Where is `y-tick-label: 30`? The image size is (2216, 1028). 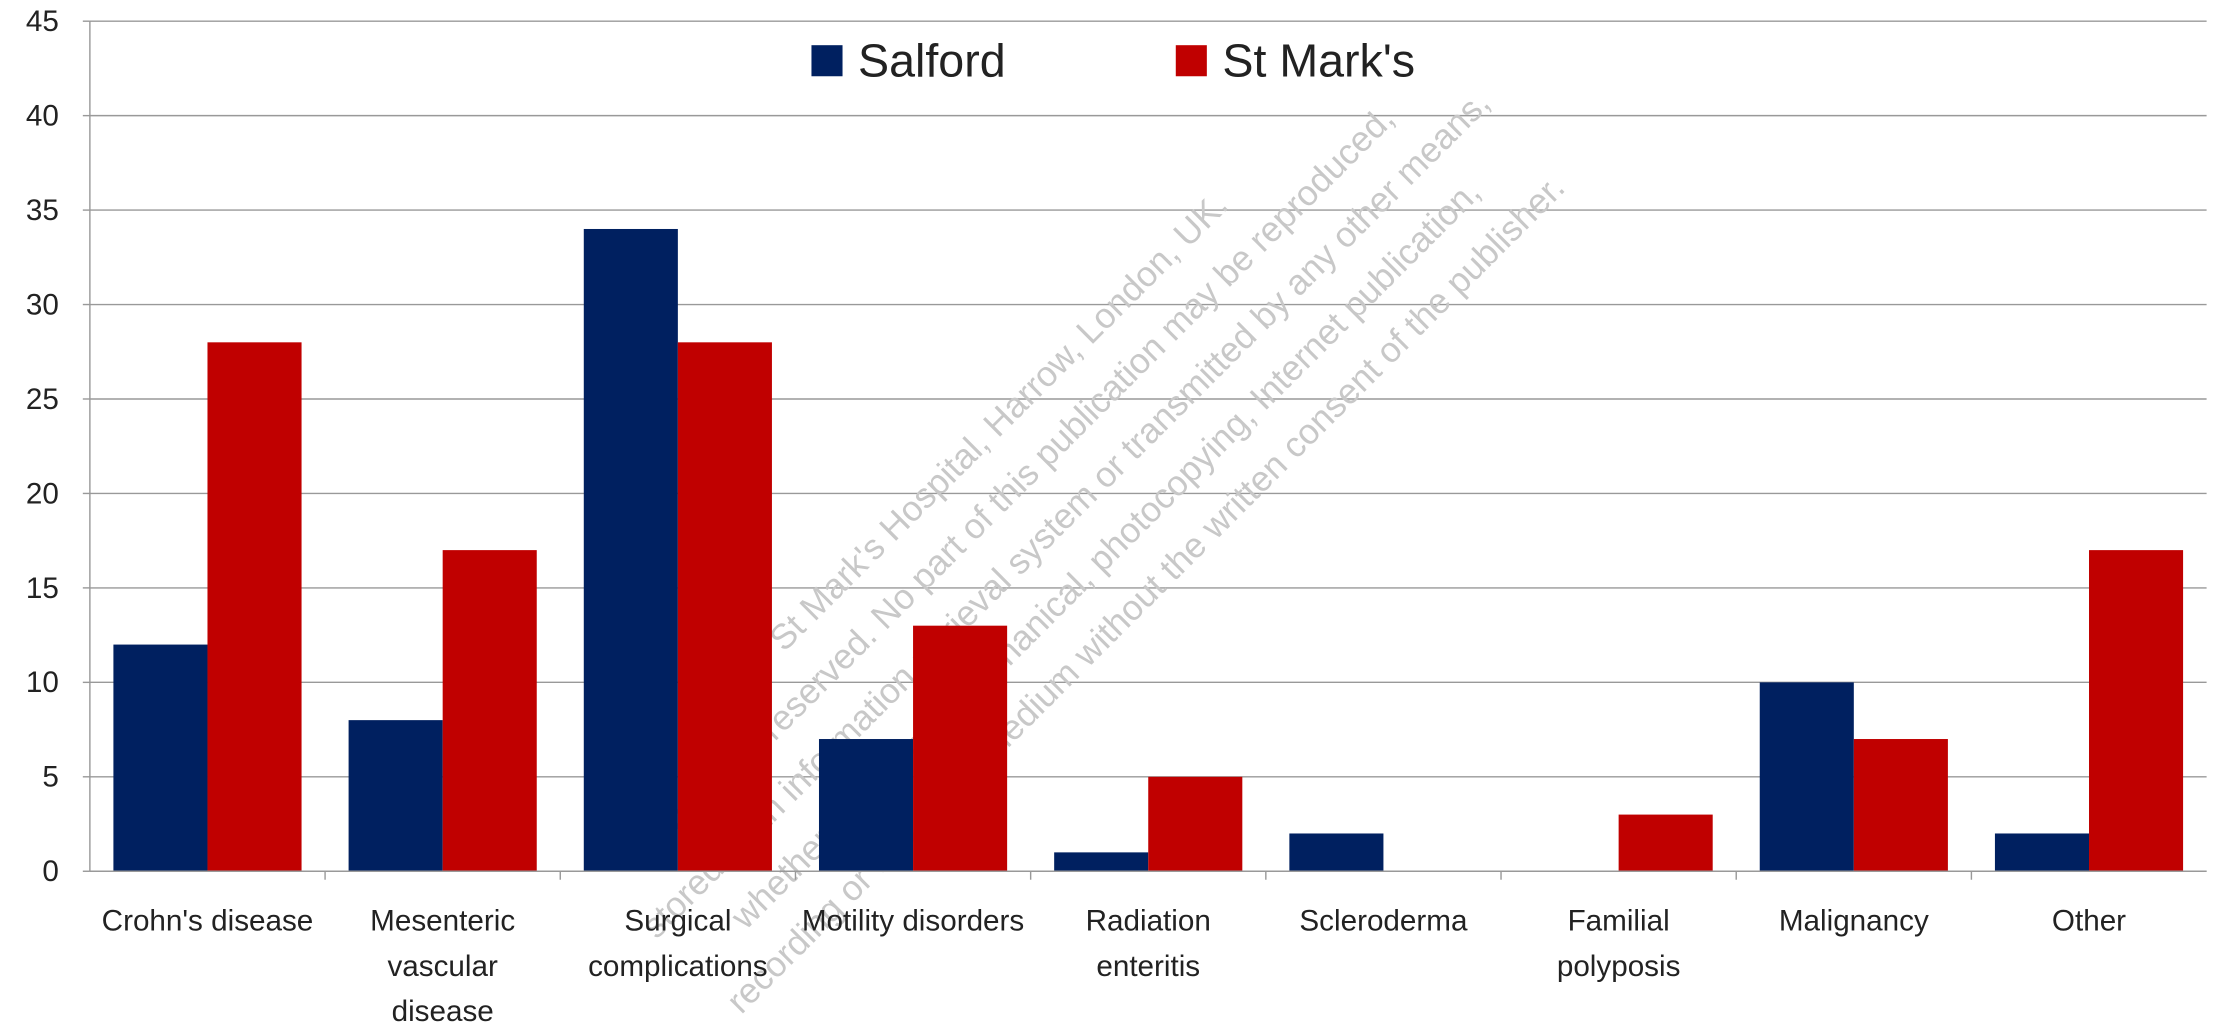
y-tick-label: 30 is located at coordinates (42, 304).